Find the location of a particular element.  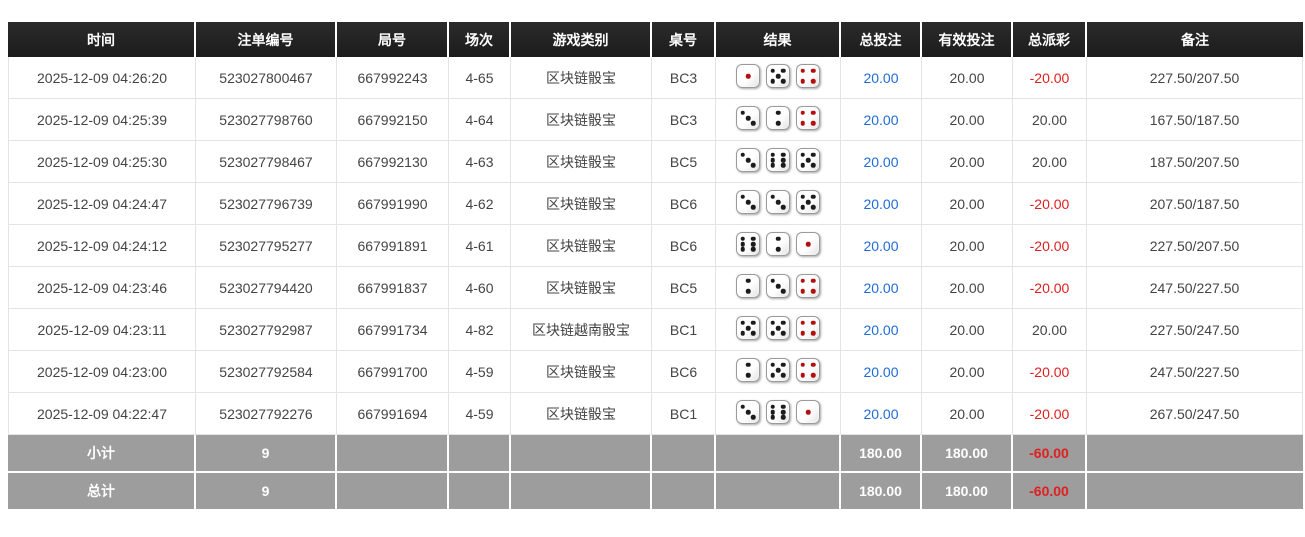

total-remark-empty is located at coordinates (1195, 492).